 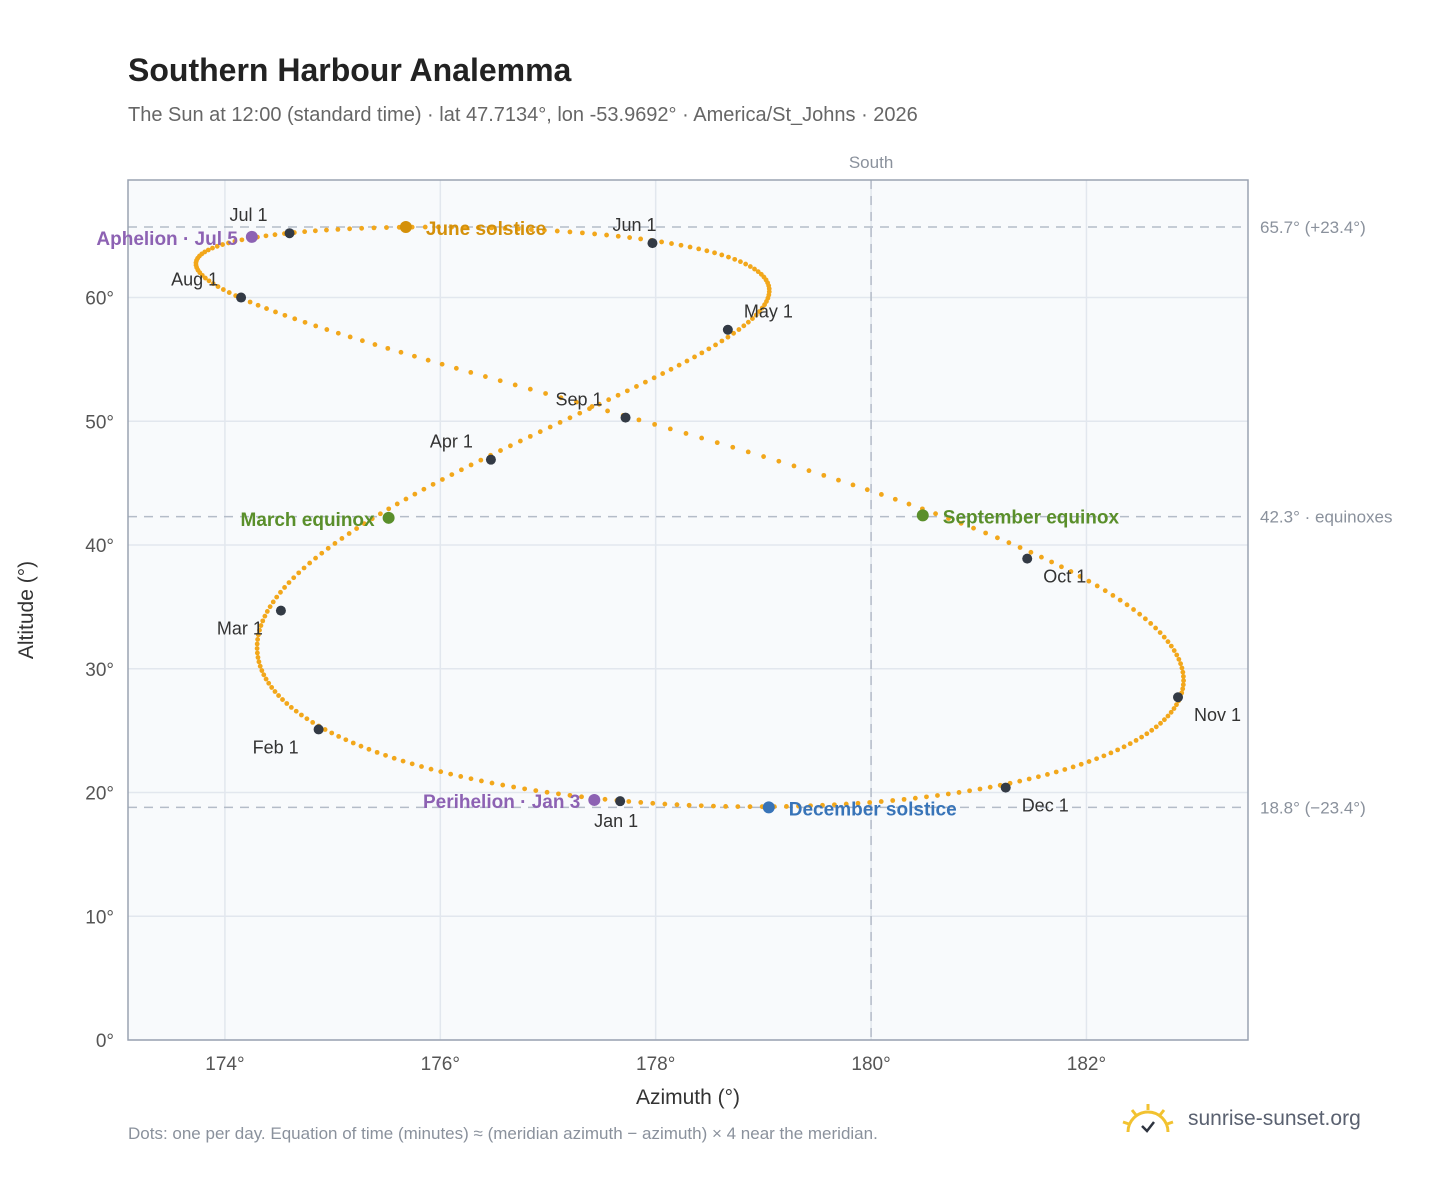 What do you see at coordinates (99, 670) in the screenshot?
I see `y-tick-label: 30°` at bounding box center [99, 670].